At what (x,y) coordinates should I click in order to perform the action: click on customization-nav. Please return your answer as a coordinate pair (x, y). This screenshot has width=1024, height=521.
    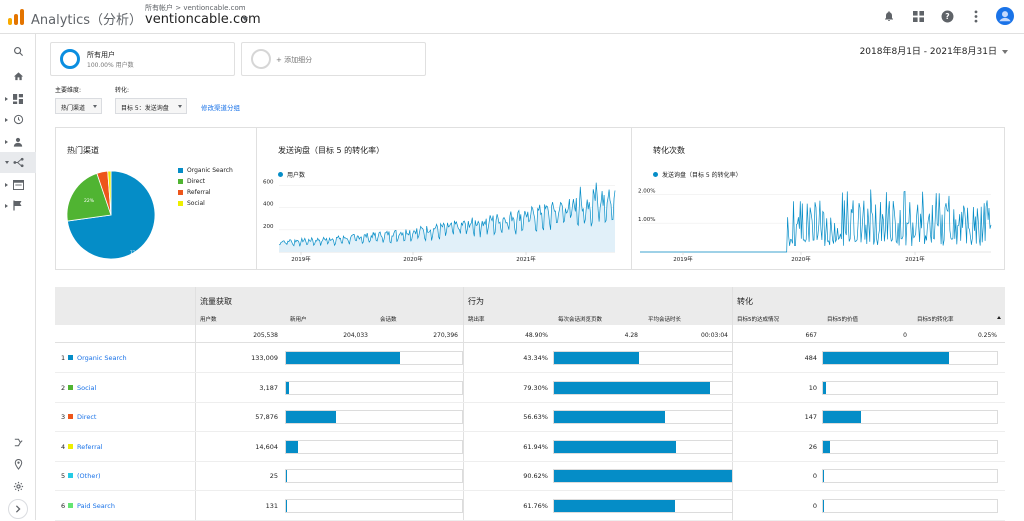
    Looking at the image, I should click on (18, 98).